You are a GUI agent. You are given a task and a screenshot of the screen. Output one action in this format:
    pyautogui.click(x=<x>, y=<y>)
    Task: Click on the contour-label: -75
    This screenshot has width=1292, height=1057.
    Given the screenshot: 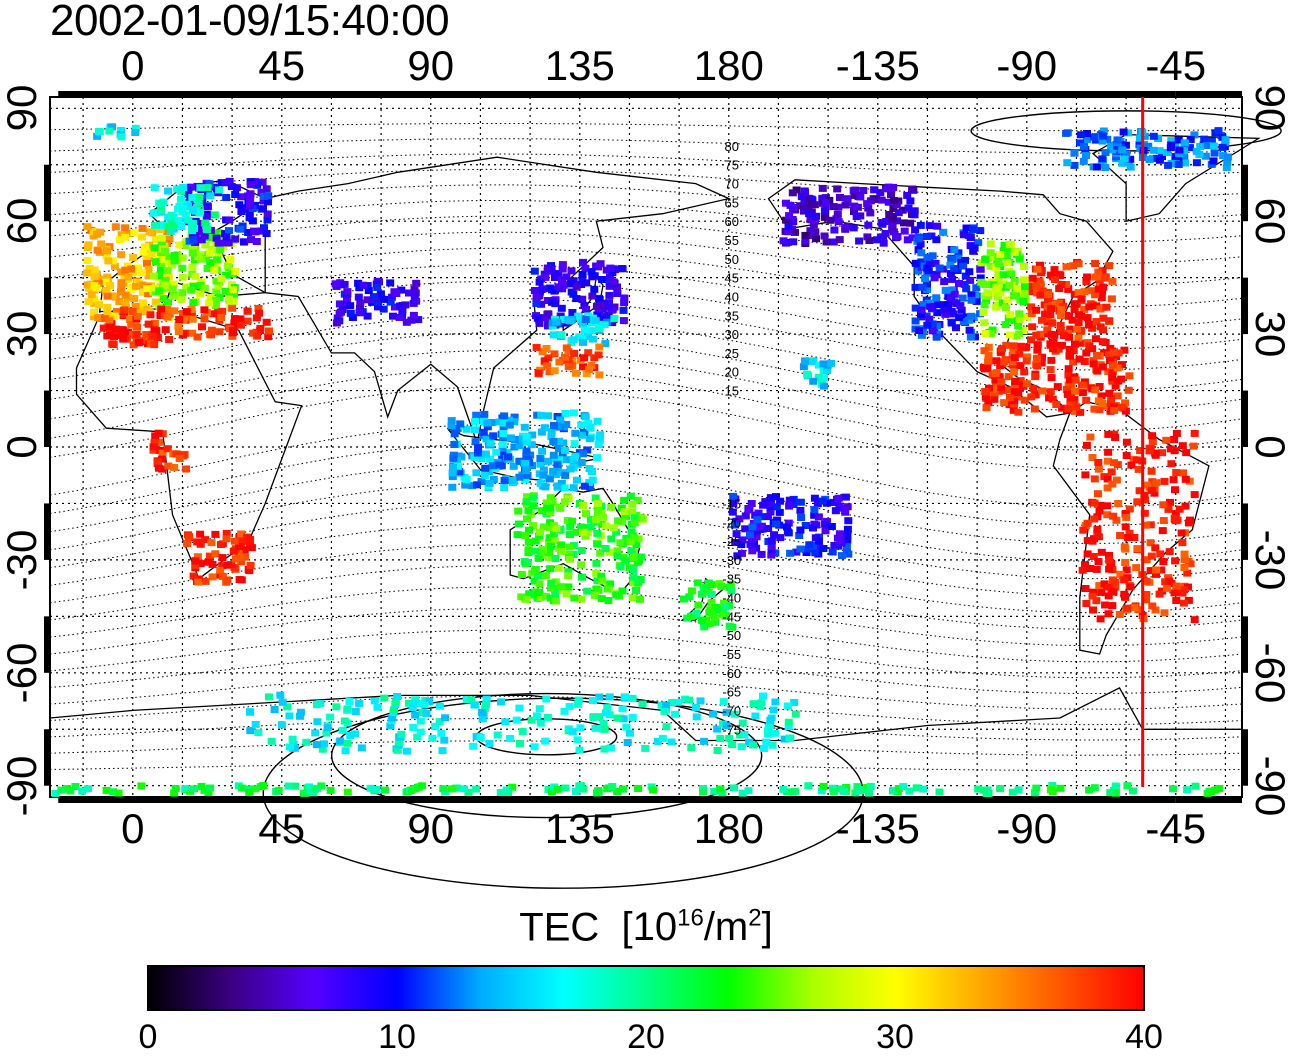 What is the action you would take?
    pyautogui.click(x=731, y=729)
    